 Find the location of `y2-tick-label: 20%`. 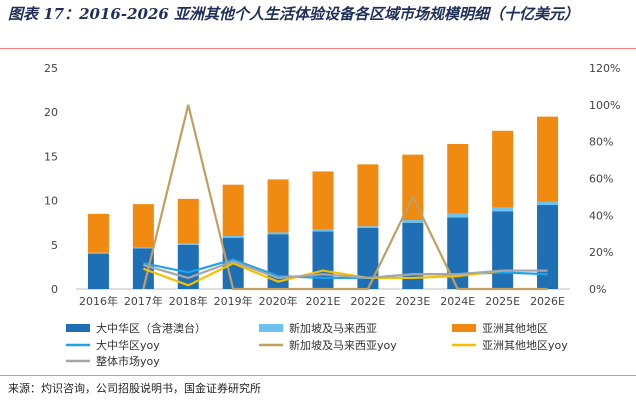

y2-tick-label: 20% is located at coordinates (601, 252).